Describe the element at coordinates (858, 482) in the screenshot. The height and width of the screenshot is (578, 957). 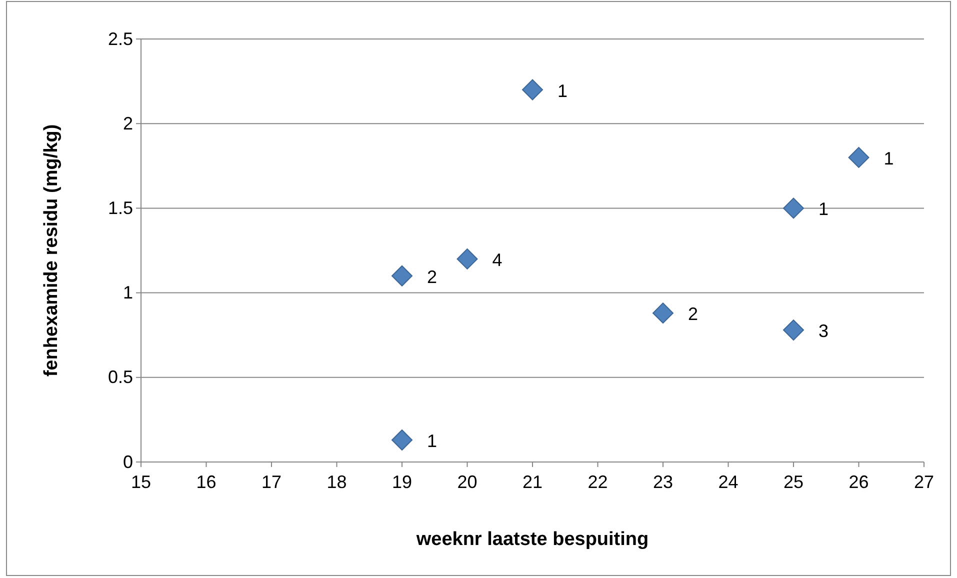
I see `x-tick-label: 26` at that location.